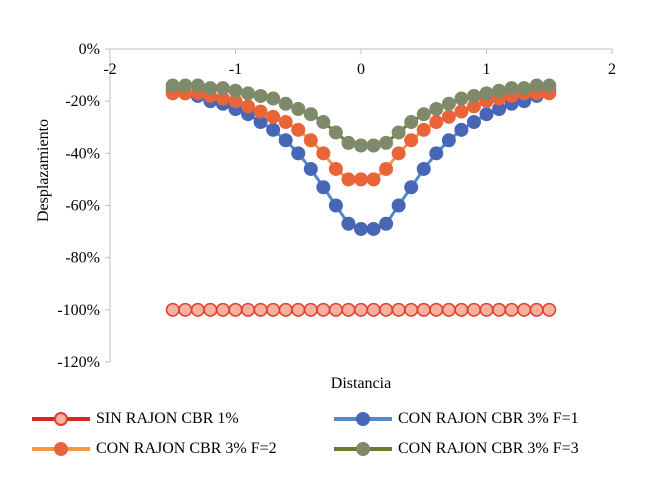 This screenshot has height=482, width=650. What do you see at coordinates (89, 49) in the screenshot?
I see `y-tick-label: 0%` at bounding box center [89, 49].